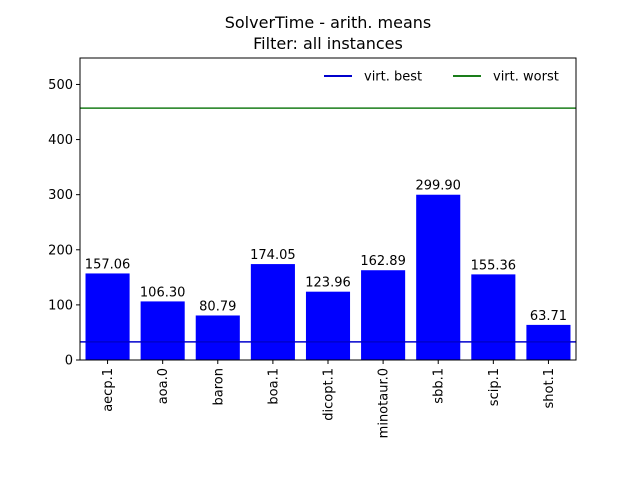 This screenshot has width=640, height=480. What do you see at coordinates (328, 325) in the screenshot?
I see `bar-dicopt.1` at bounding box center [328, 325].